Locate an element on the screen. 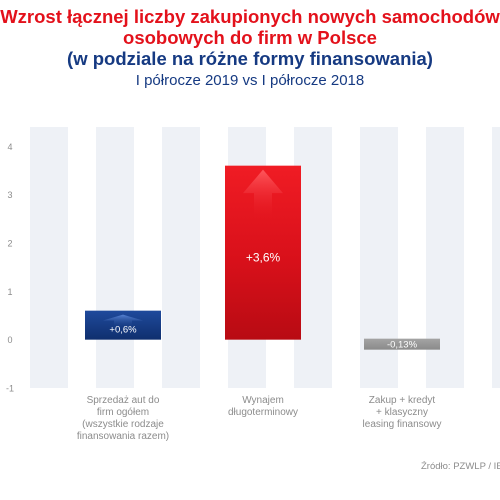 The image size is (500, 500). bar-value-label: +3,6% is located at coordinates (263, 257).